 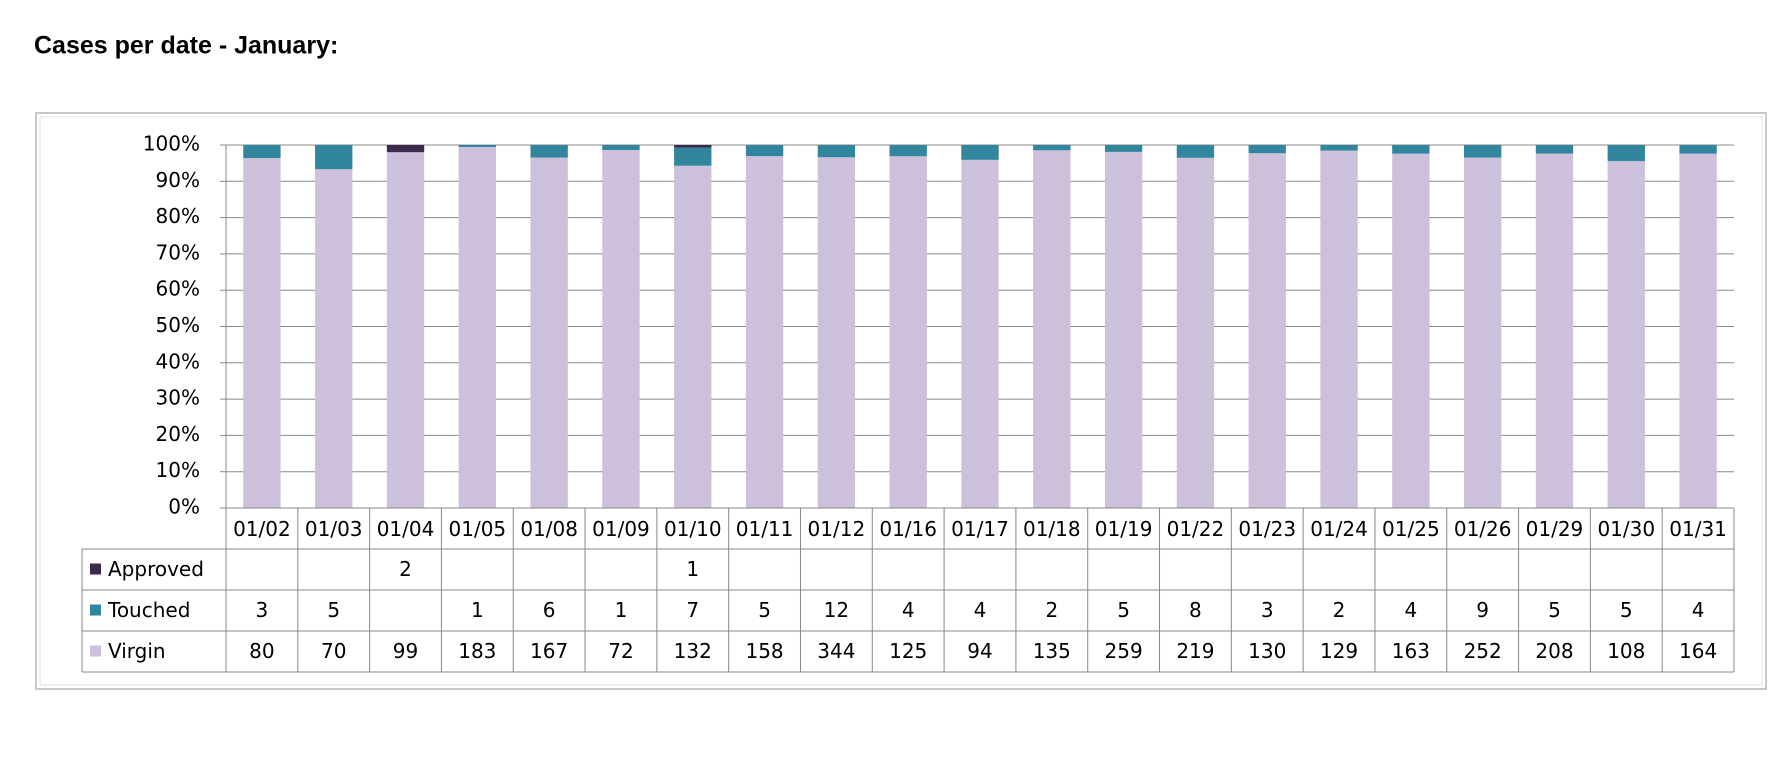 What do you see at coordinates (1052, 529) in the screenshot?
I see `x-tick-label: 01/18` at bounding box center [1052, 529].